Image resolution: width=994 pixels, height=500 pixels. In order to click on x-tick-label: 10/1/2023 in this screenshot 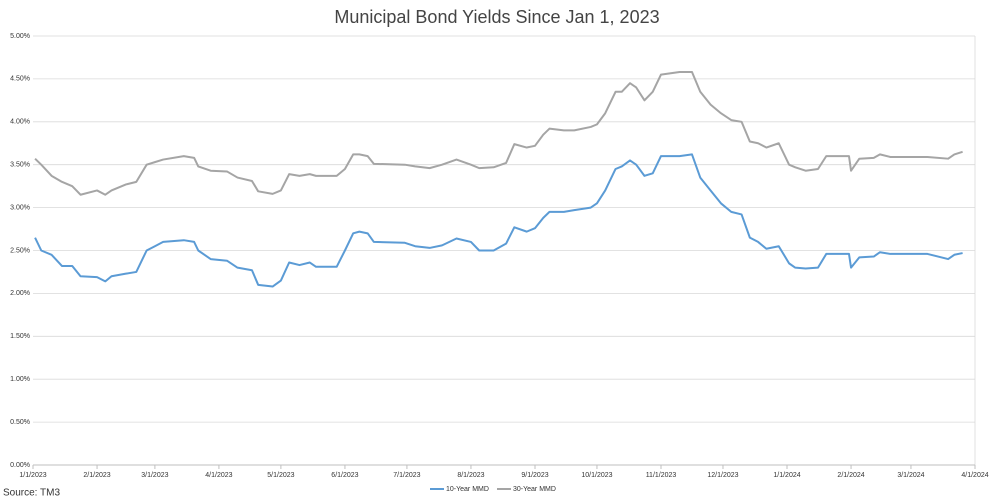, I will do `click(596, 475)`.